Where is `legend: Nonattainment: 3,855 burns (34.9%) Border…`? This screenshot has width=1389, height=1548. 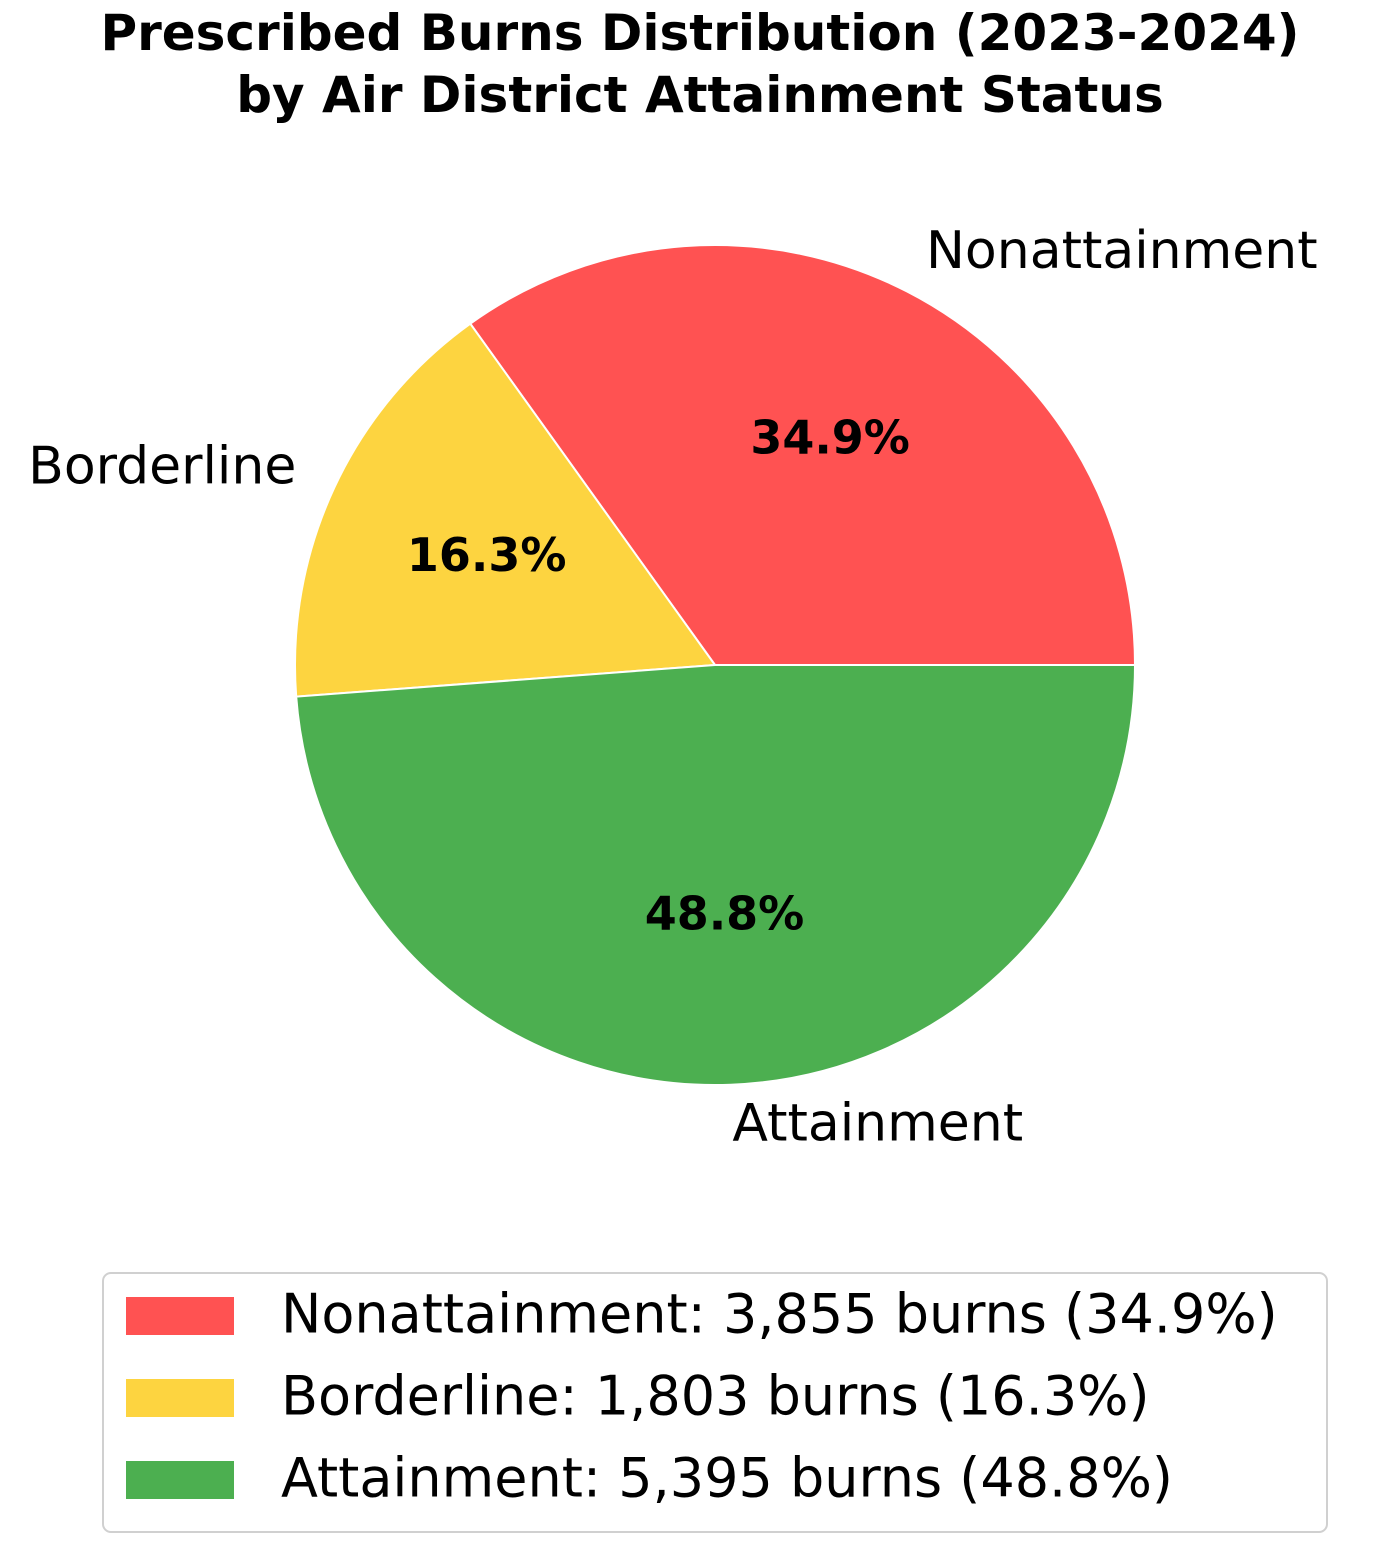 legend: Nonattainment: 3,855 burns (34.9%) Border… is located at coordinates (702, 1396).